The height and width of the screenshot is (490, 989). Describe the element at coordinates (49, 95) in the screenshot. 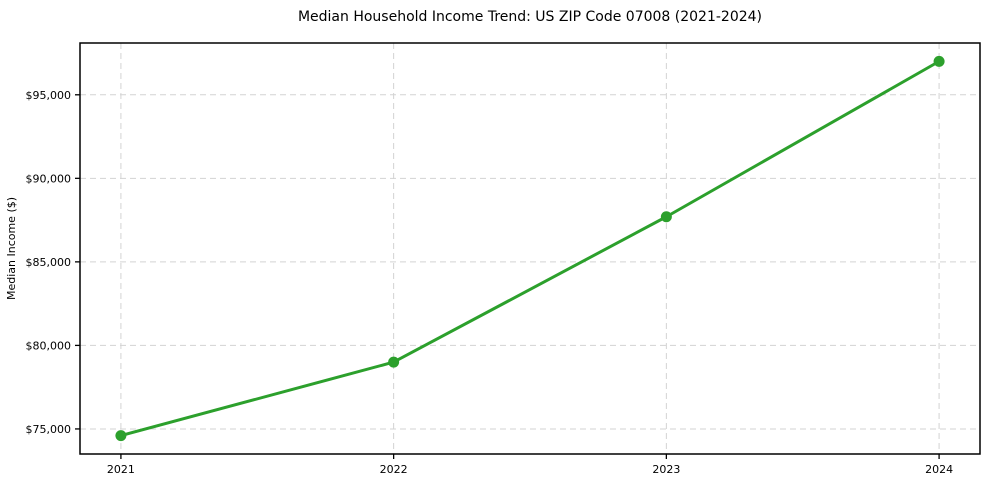

I see `y-tick-label: $95,000` at that location.